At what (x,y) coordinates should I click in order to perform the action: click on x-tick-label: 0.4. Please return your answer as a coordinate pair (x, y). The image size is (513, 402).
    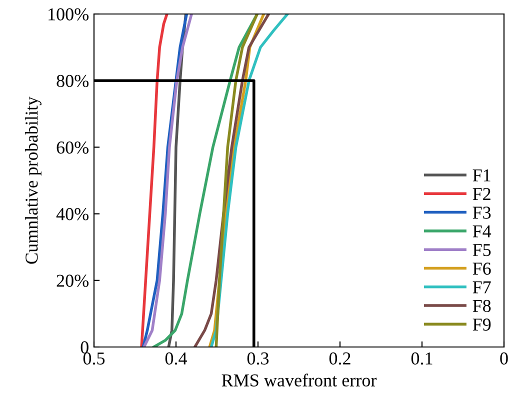
    Looking at the image, I should click on (176, 358).